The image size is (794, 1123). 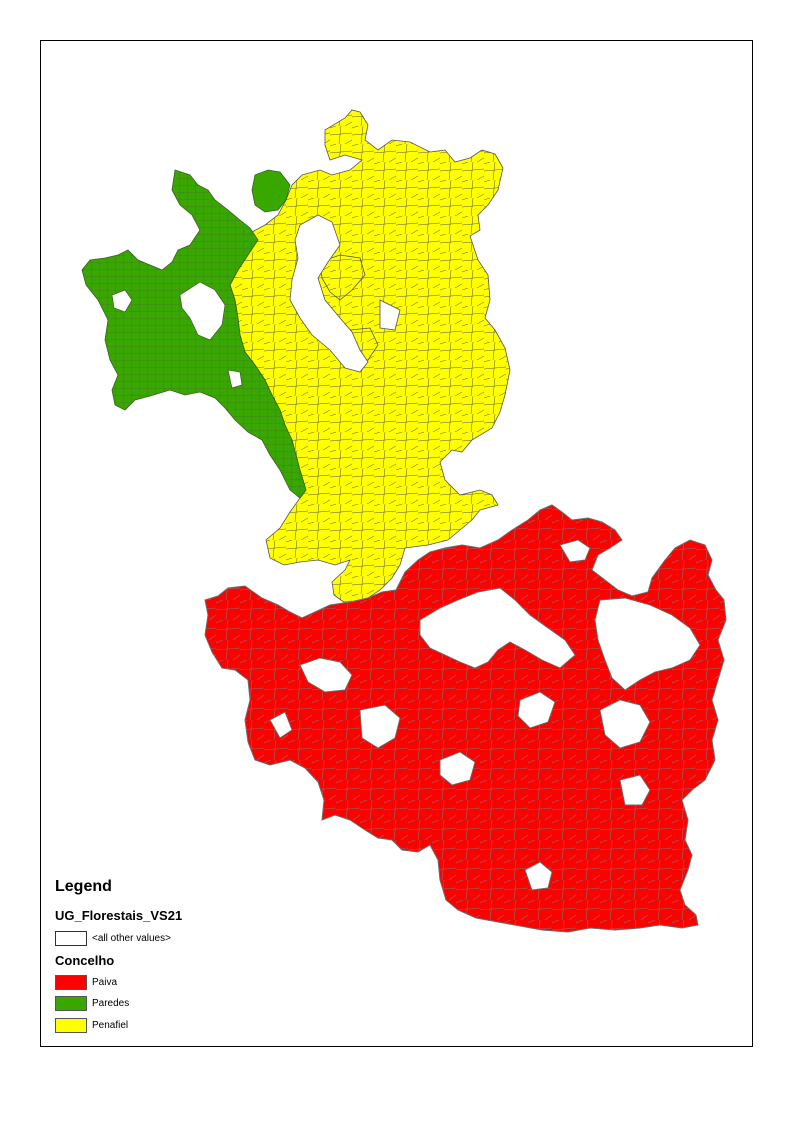 I want to click on legend-title: Legend, so click(x=83, y=886).